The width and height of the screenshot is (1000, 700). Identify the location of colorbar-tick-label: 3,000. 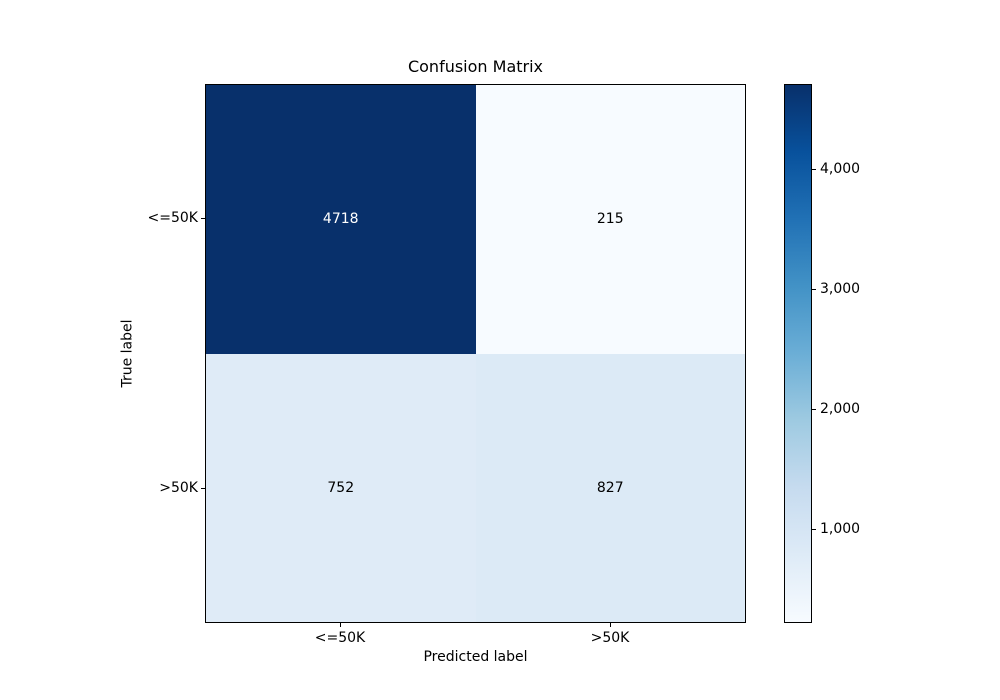
(840, 289).